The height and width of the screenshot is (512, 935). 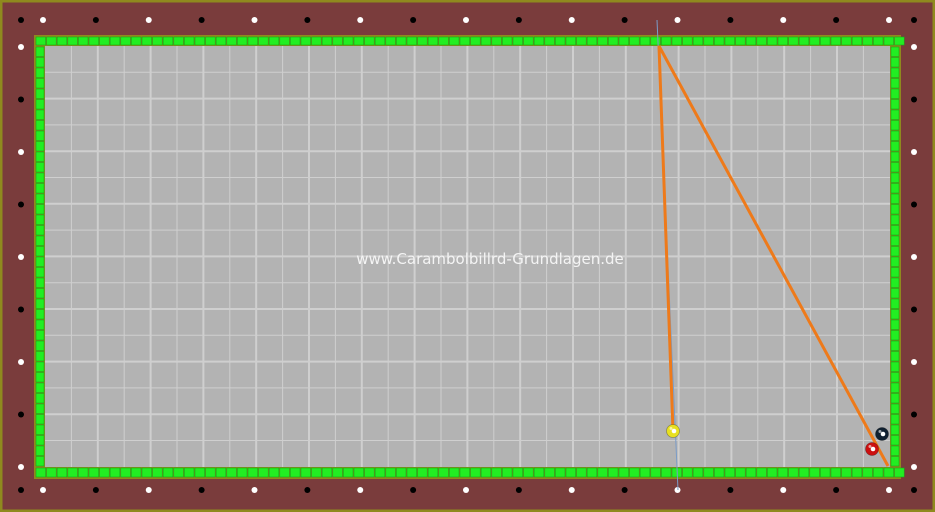 I want to click on red-ball, so click(x=872, y=449).